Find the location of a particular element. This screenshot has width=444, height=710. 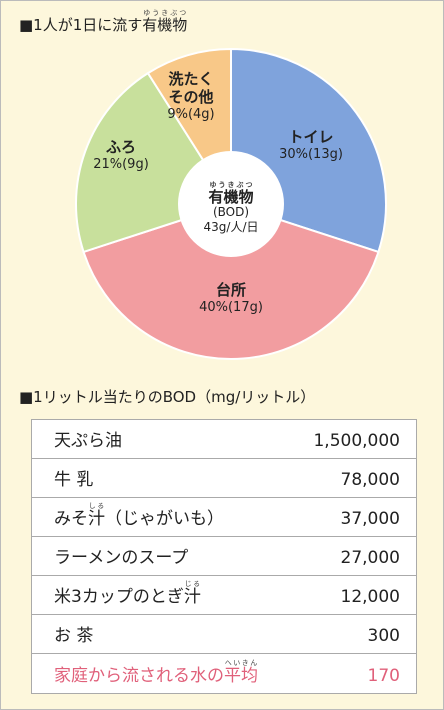

ruby-group: 汁しる is located at coordinates (96, 515).